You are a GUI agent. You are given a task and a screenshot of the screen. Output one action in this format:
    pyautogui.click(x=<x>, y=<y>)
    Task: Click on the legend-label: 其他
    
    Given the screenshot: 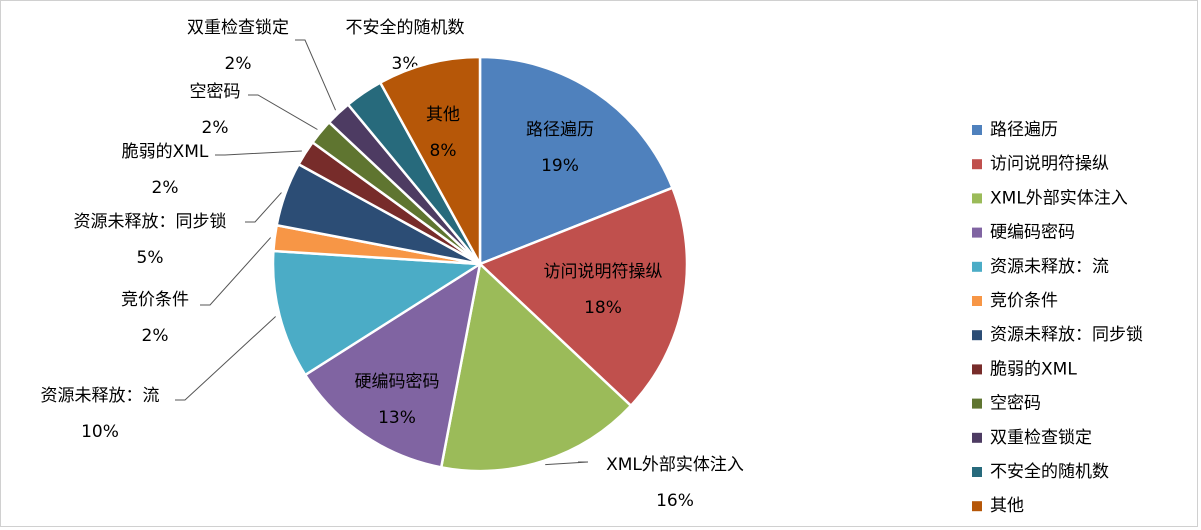 What is the action you would take?
    pyautogui.click(x=1007, y=506)
    